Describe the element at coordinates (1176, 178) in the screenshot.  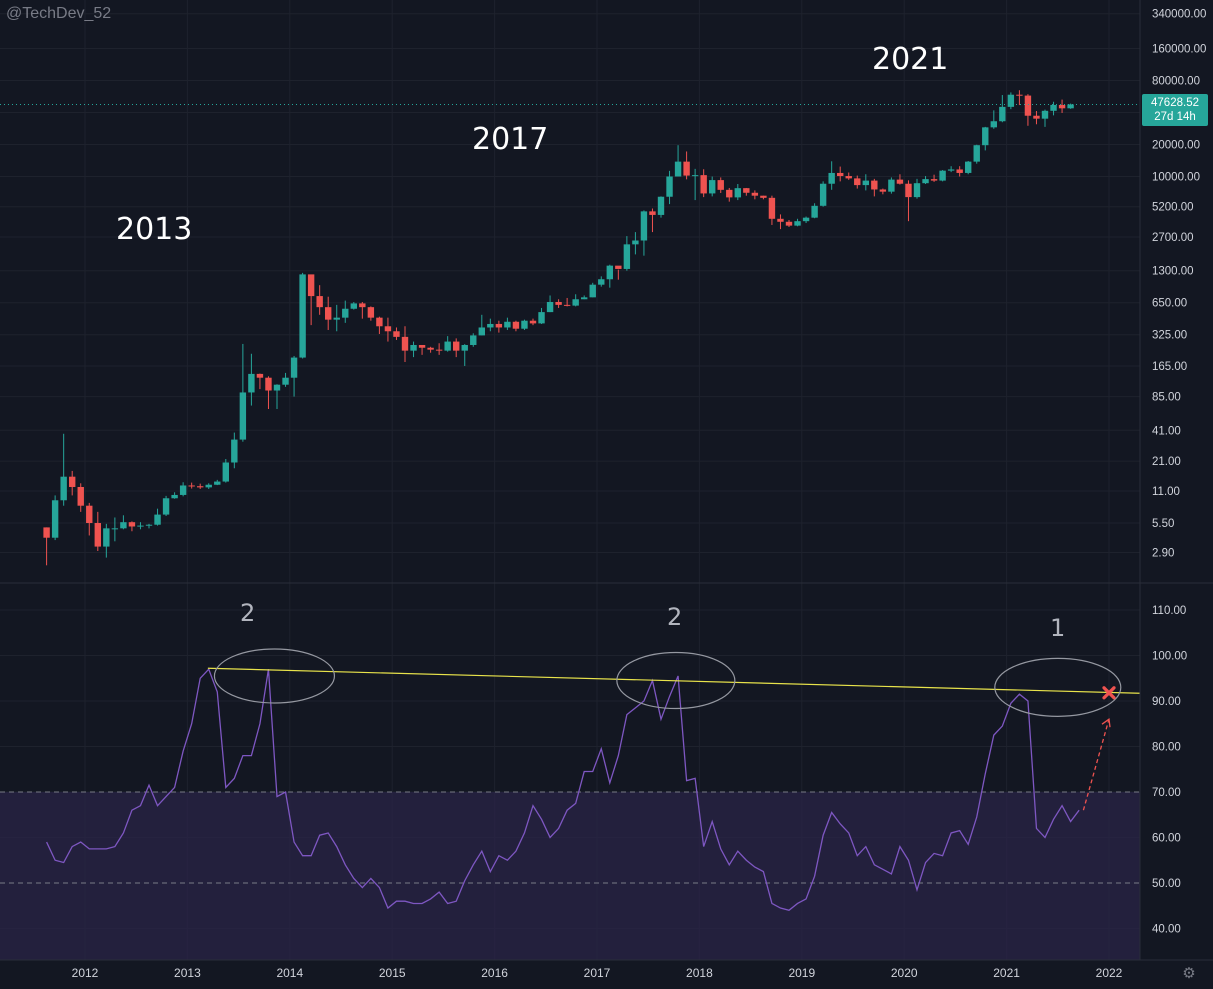
I see `price-tick-label: 10000.00` at that location.